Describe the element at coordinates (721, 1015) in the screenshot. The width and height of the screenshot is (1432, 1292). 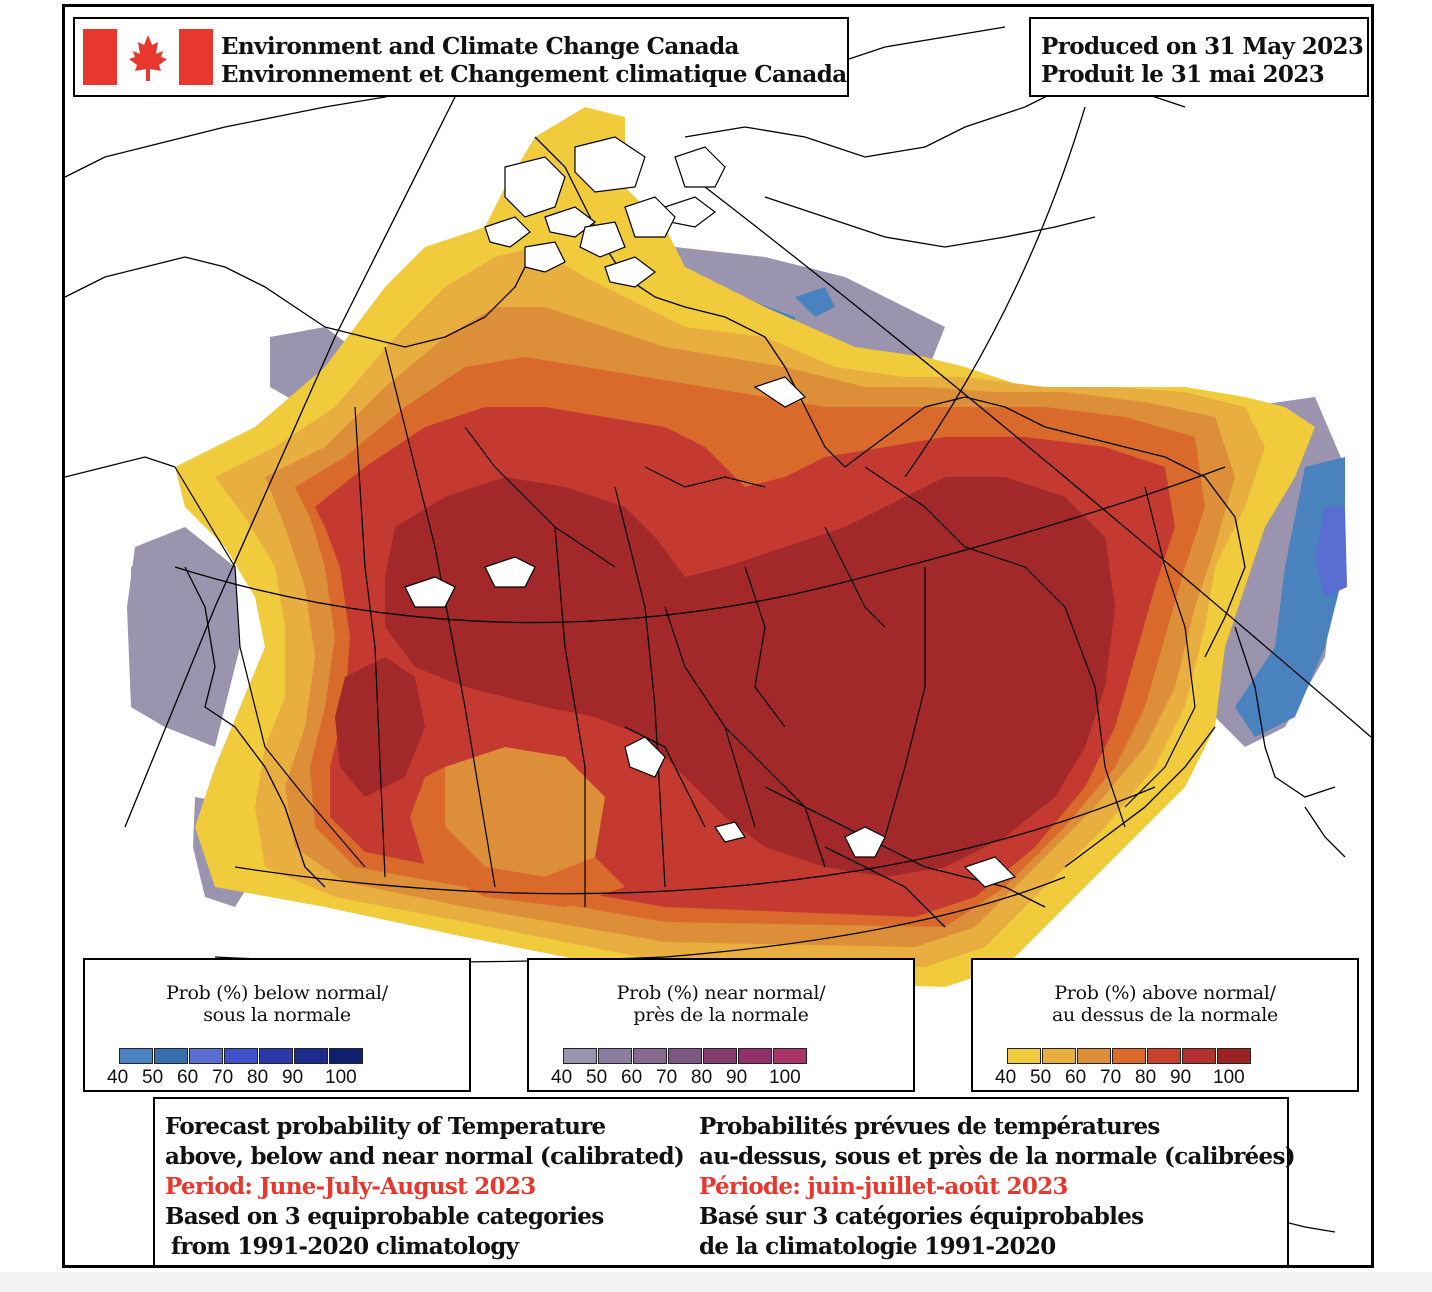
I see `legend-near-title-2: près de la normale` at that location.